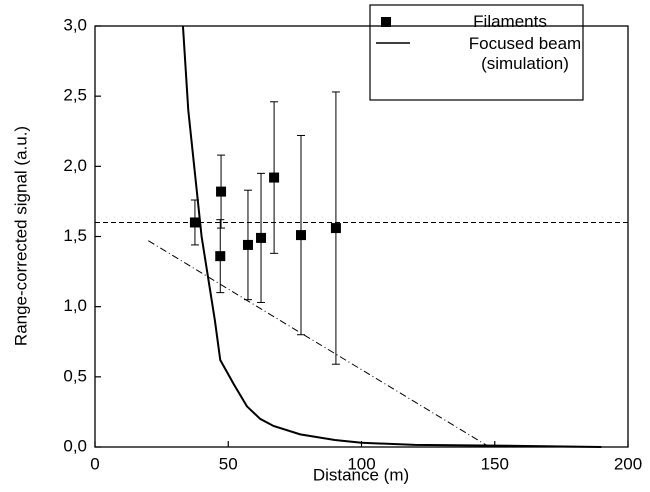 The height and width of the screenshot is (492, 650). I want to click on y-tick-label: 2,0, so click(75, 165).